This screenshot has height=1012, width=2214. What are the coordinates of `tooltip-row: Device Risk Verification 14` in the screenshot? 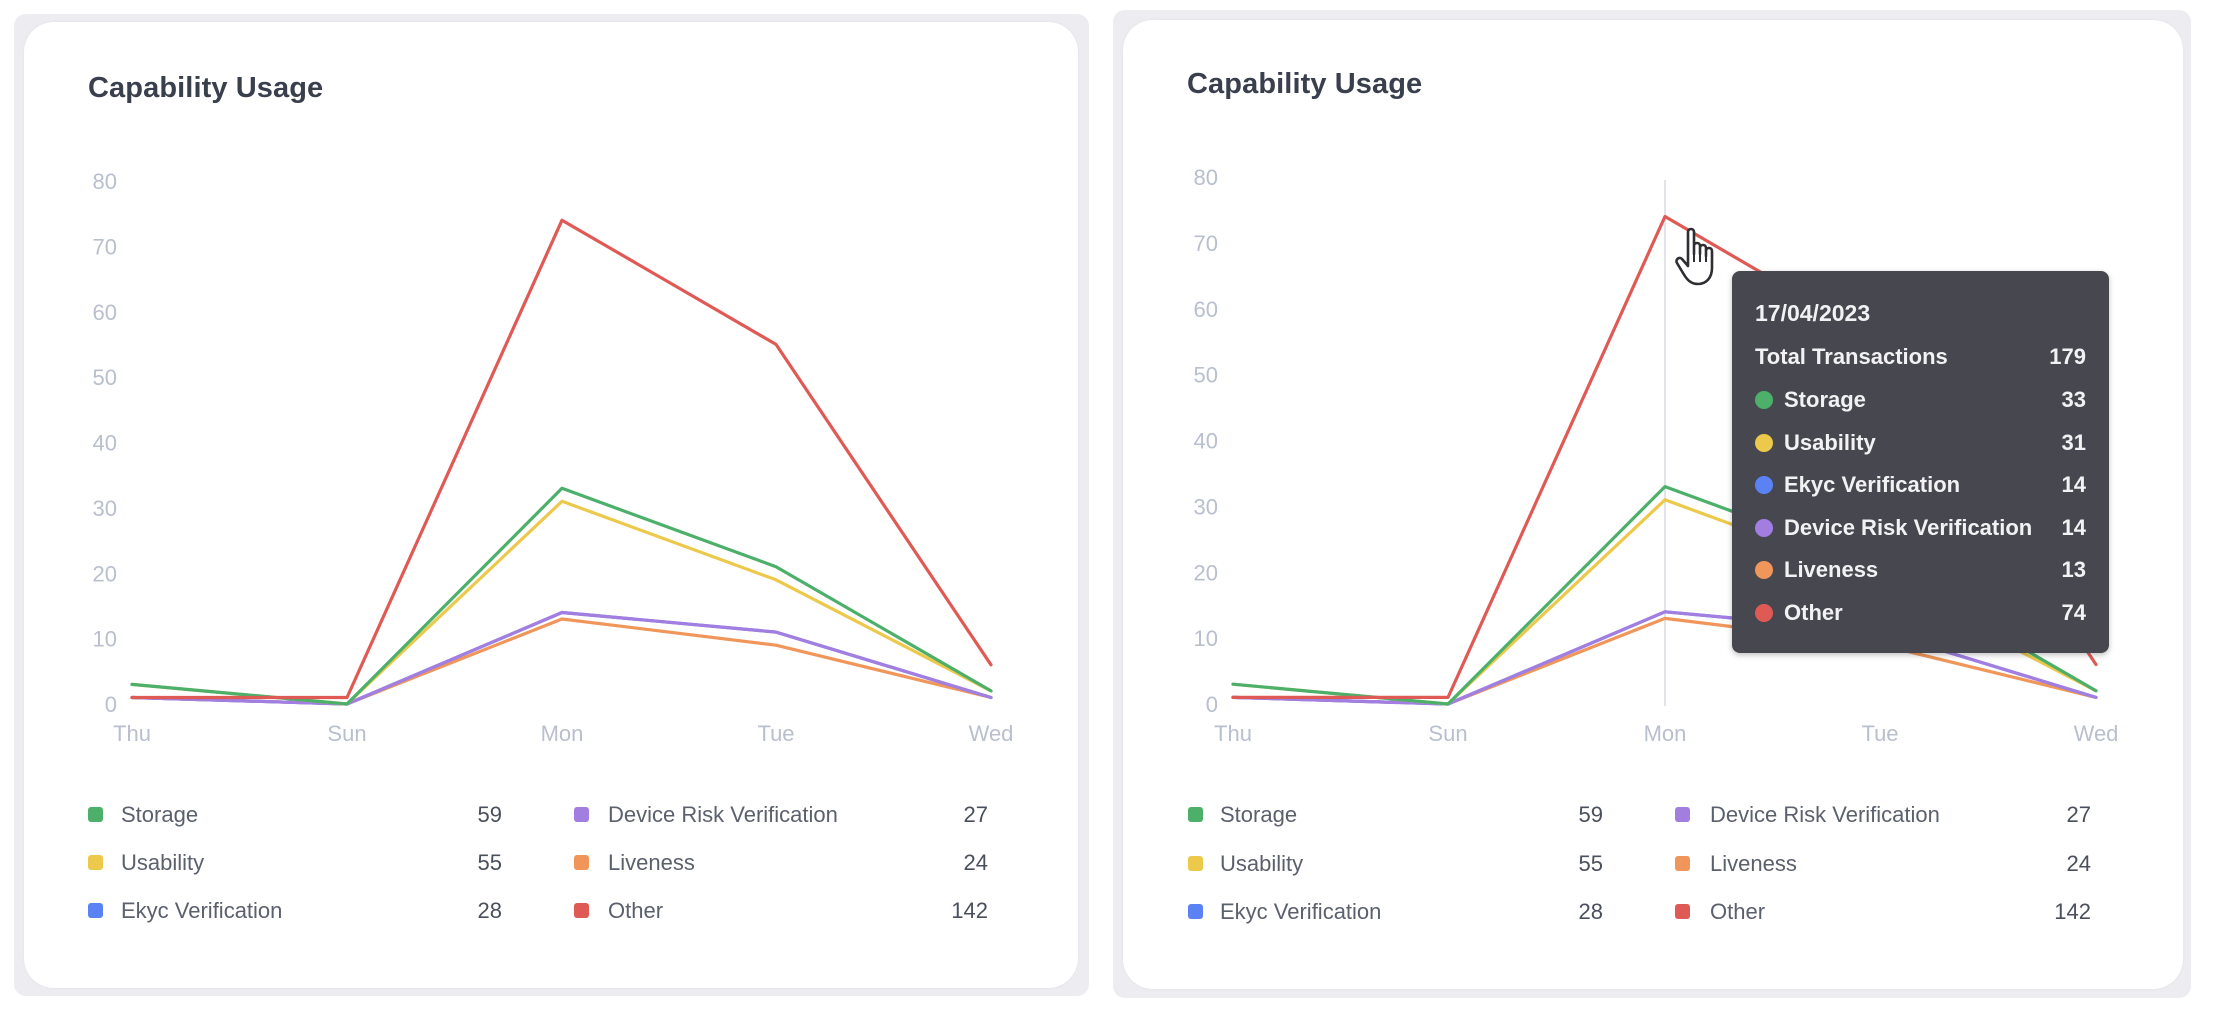 It's located at (1920, 528).